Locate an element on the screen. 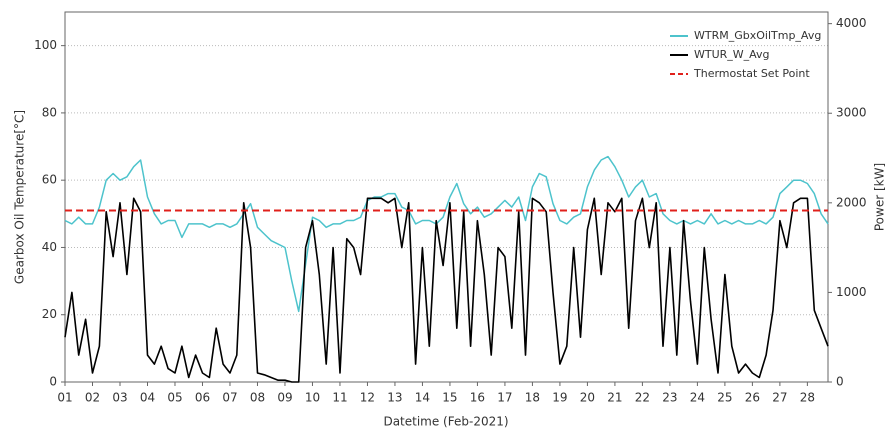  y-tick-label: 100 is located at coordinates (45, 45).